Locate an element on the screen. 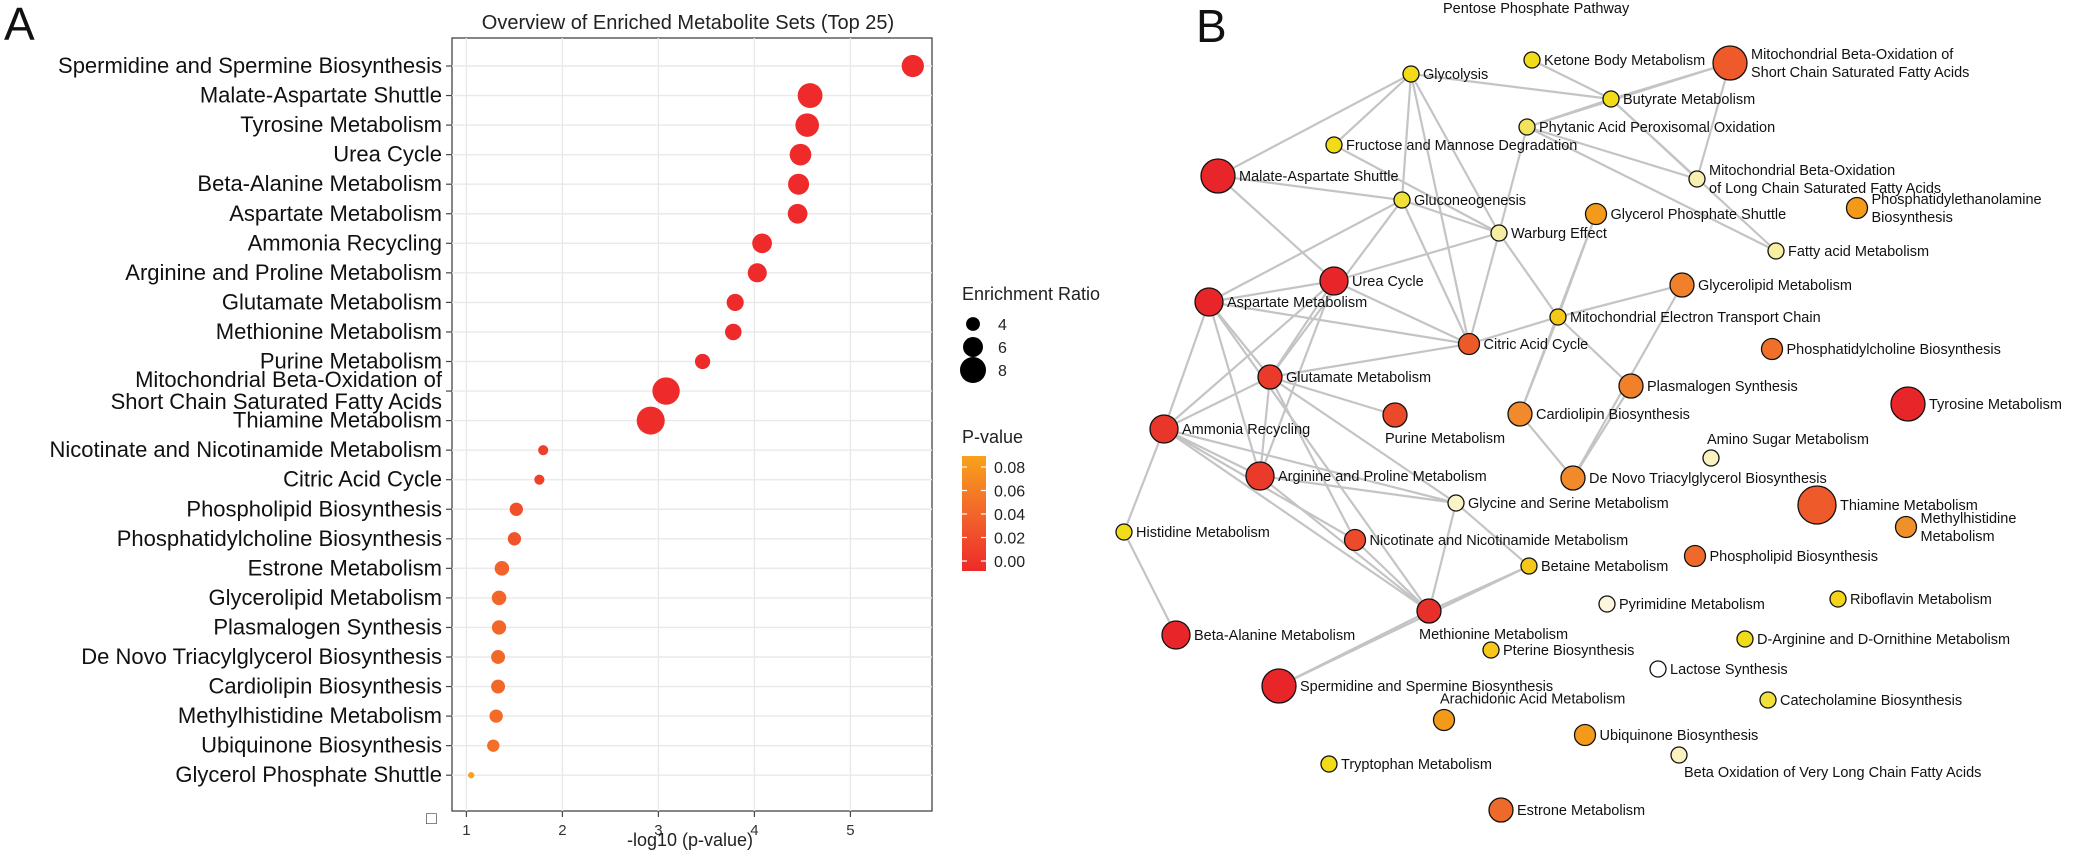 This screenshot has height=854, width=2075. node-mito-long is located at coordinates (1697, 179).